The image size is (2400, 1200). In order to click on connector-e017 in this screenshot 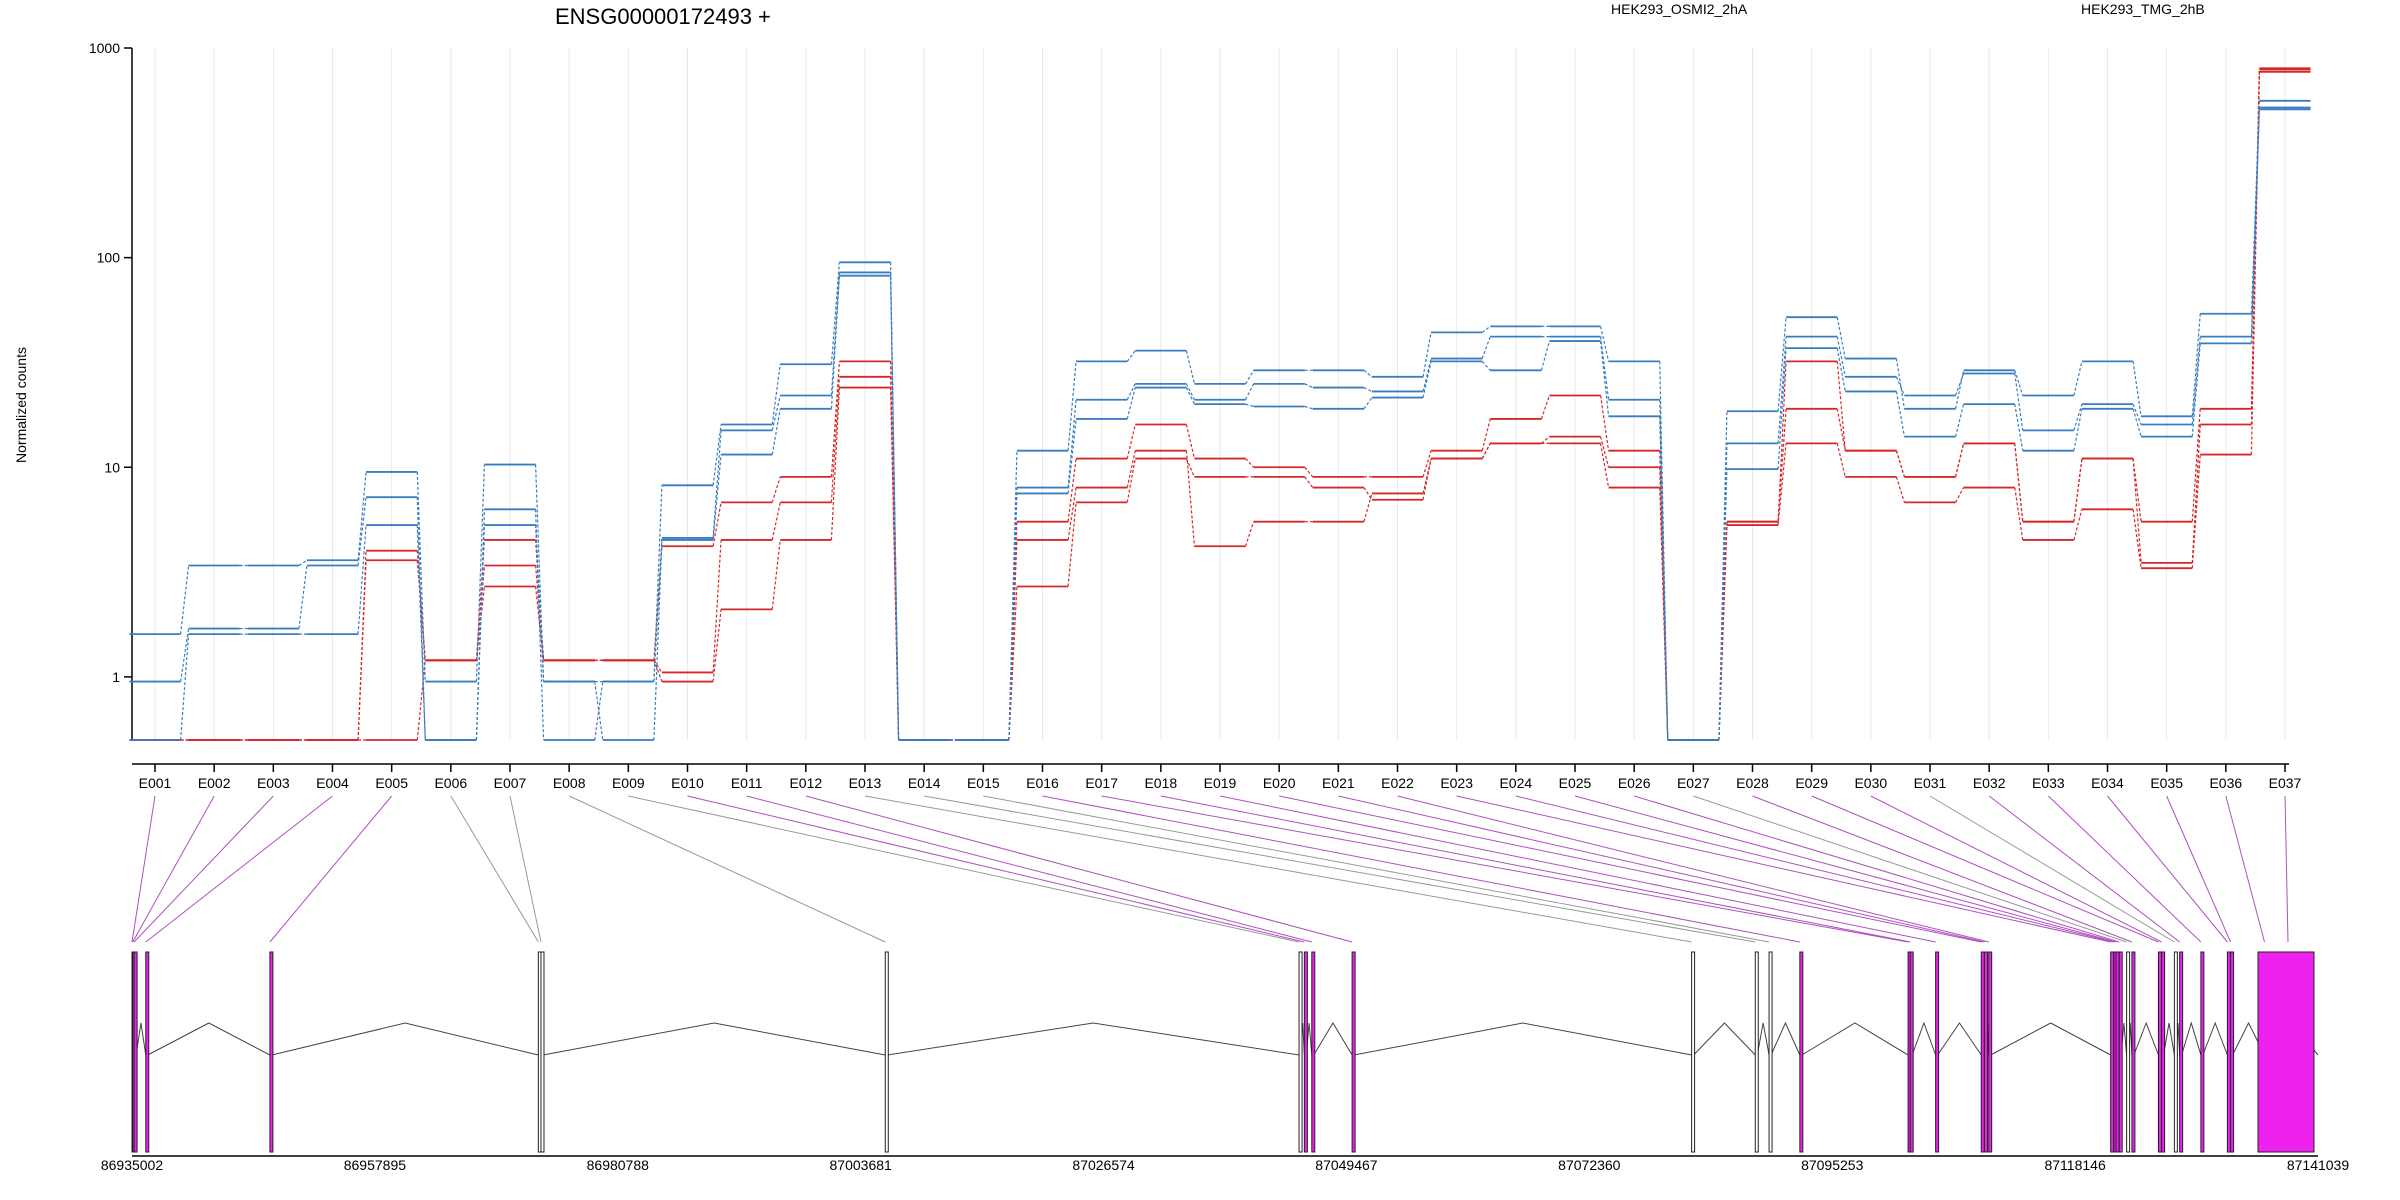, I will do `click(1505, 869)`.